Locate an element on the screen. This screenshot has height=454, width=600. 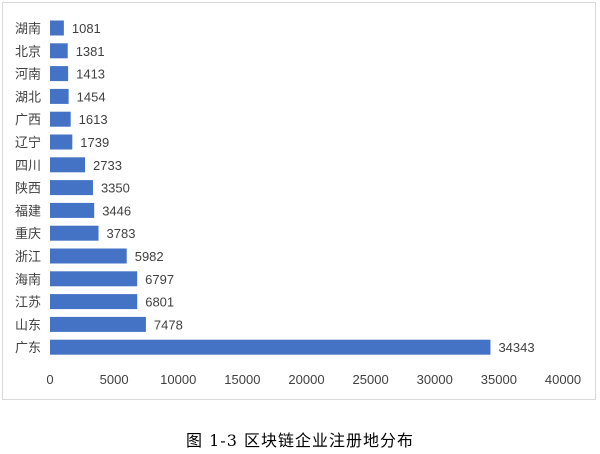
x-tick-label: 25000 is located at coordinates (371, 379).